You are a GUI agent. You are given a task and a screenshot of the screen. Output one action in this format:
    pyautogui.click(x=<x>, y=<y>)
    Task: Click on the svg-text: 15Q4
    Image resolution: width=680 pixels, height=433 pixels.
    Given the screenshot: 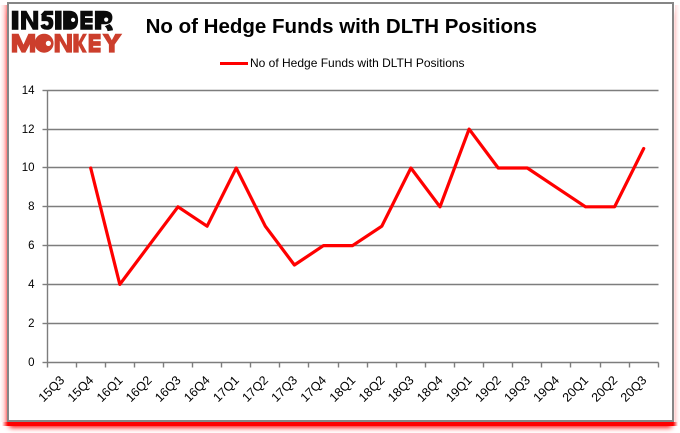 What is the action you would take?
    pyautogui.click(x=81, y=389)
    